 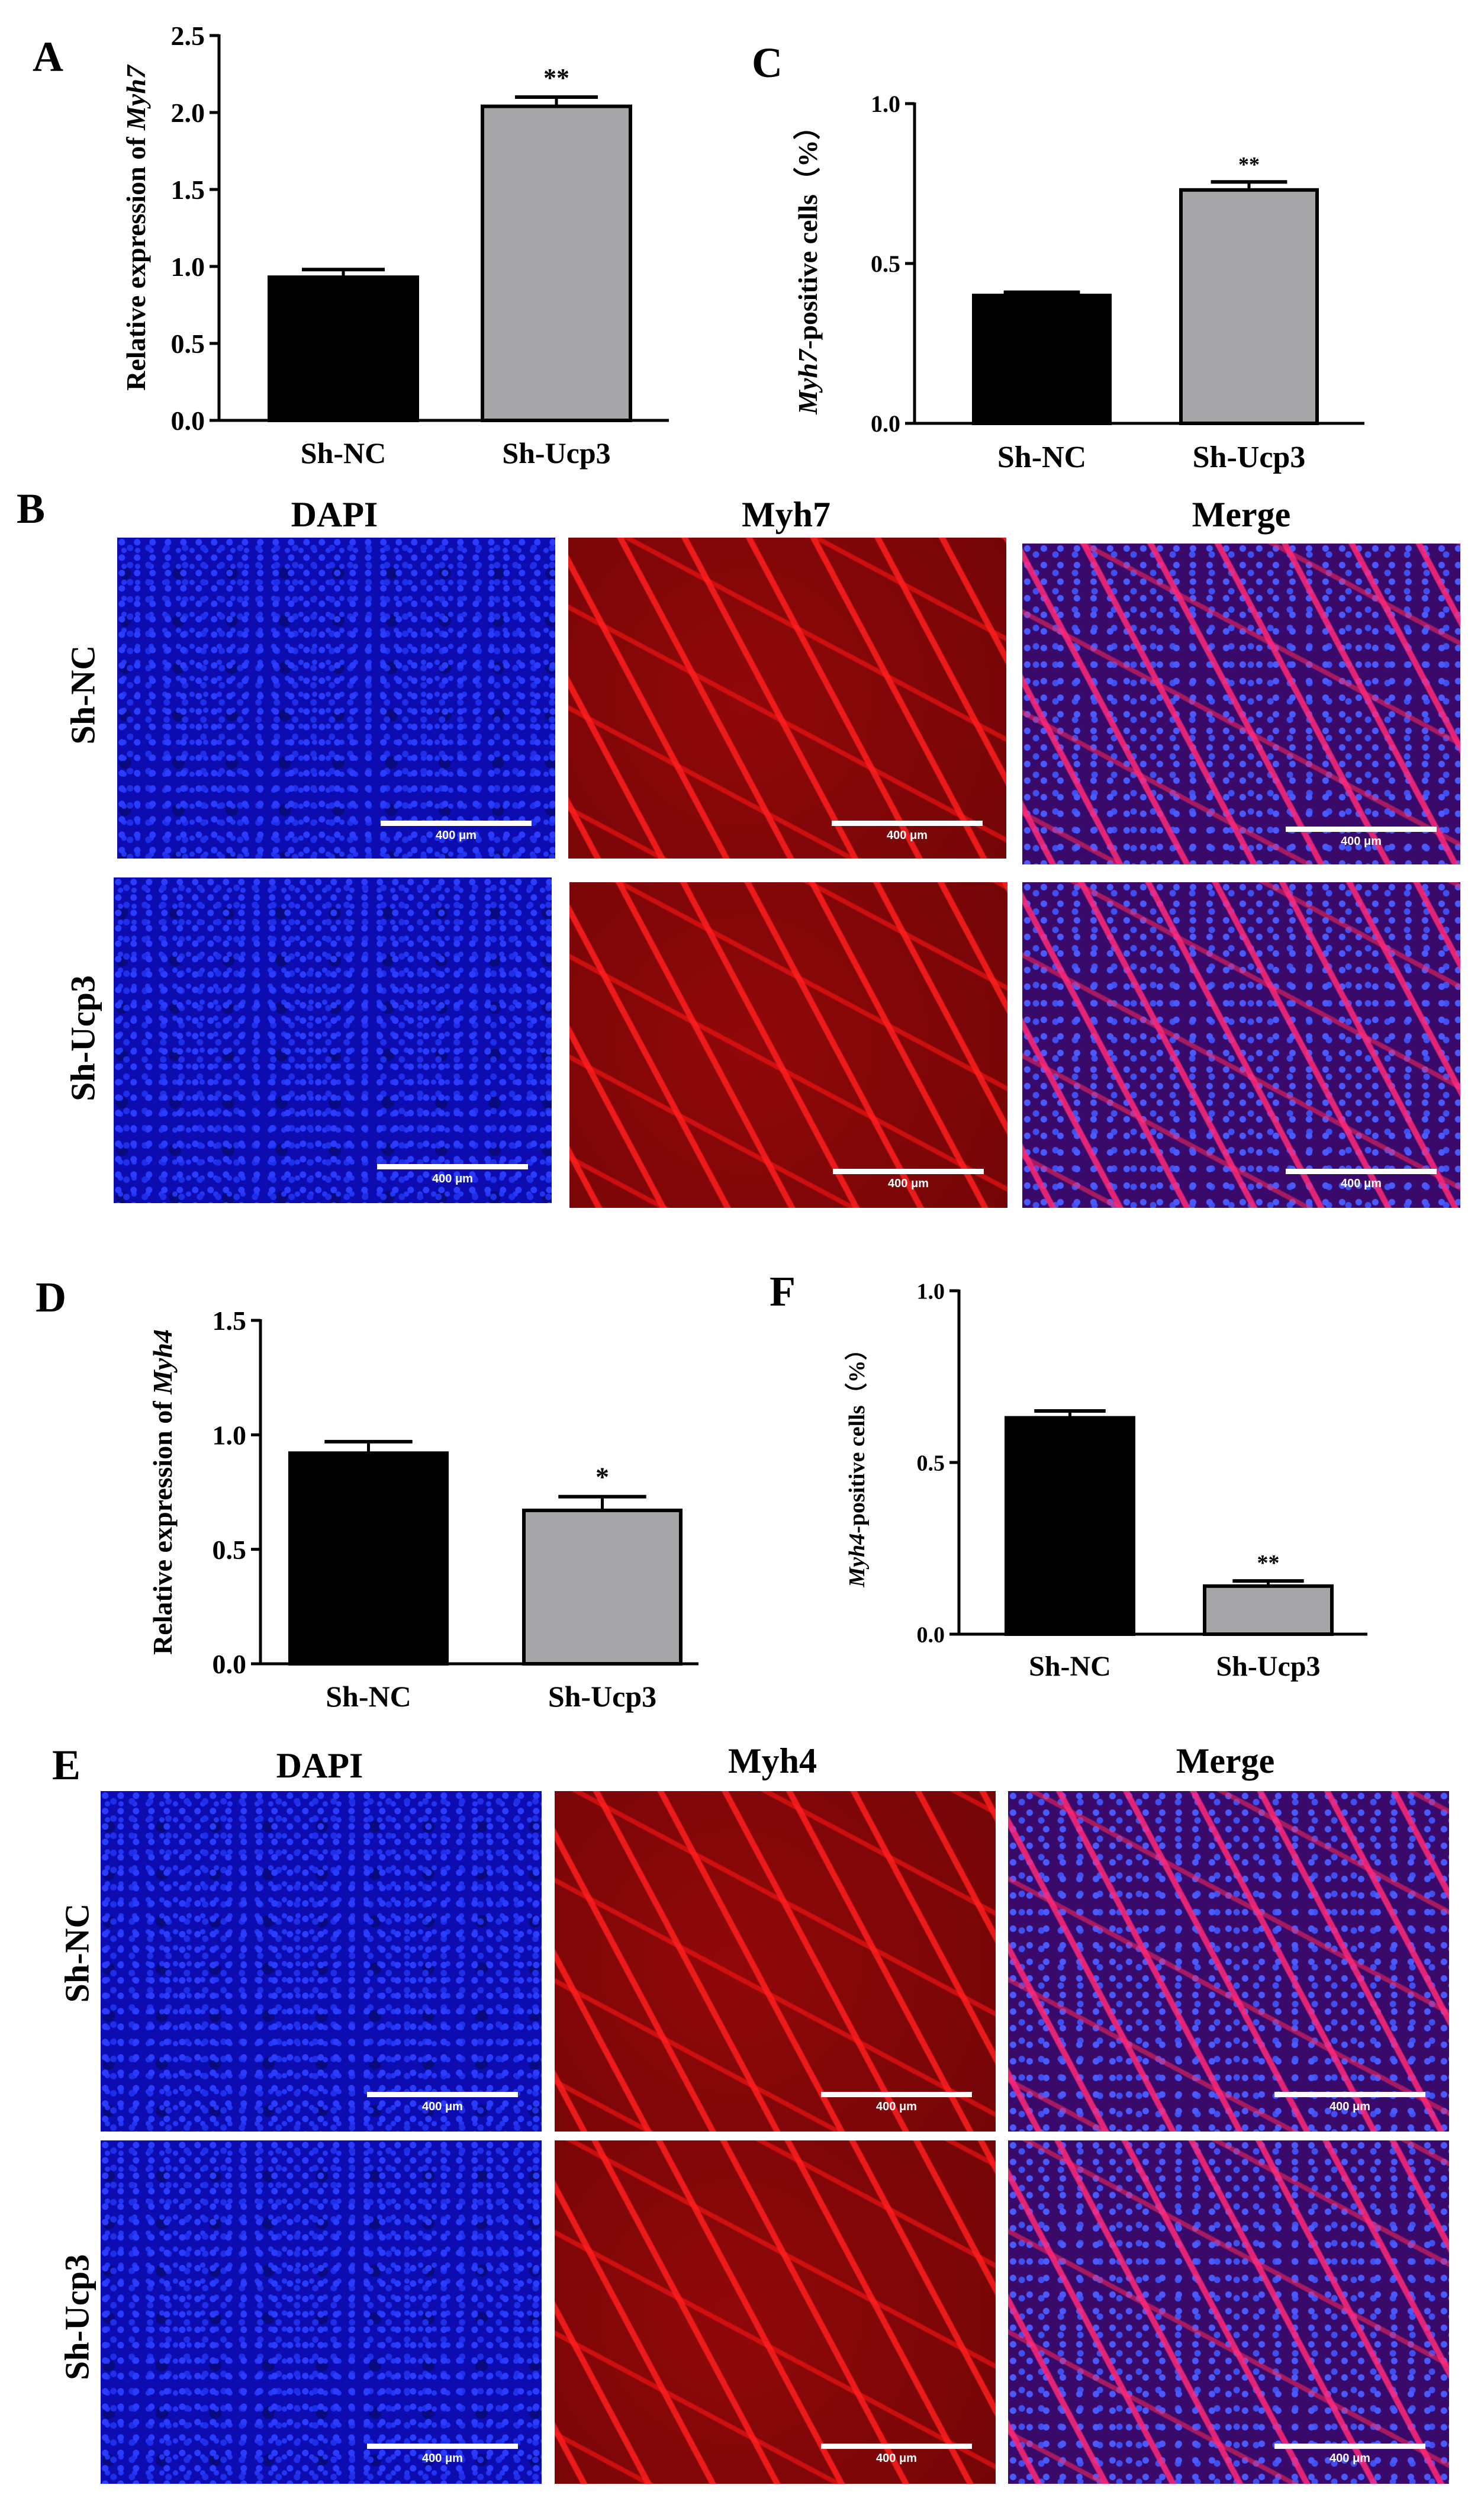 I want to click on y-tick-label: 2.0, so click(x=188, y=113).